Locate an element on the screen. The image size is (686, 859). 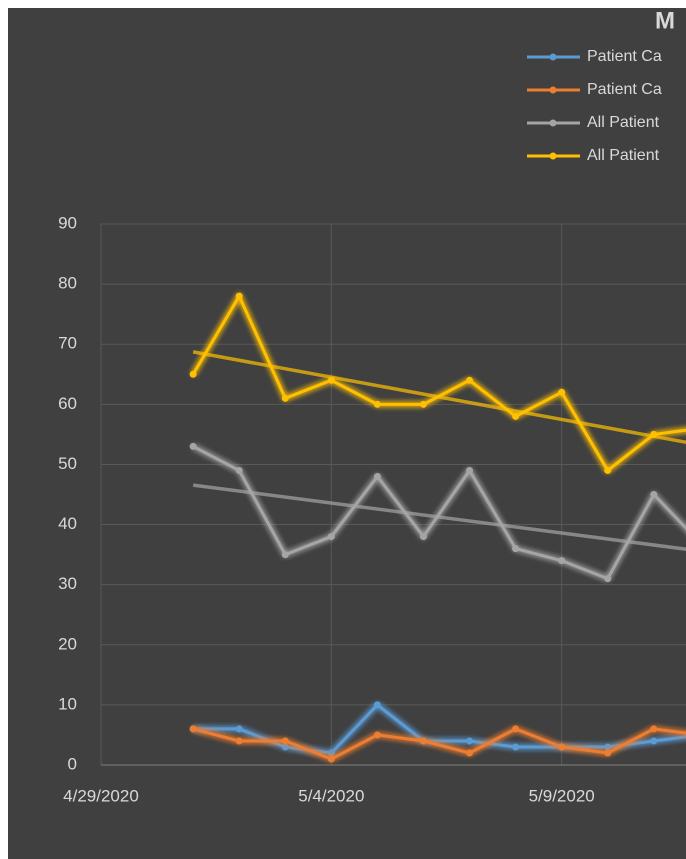
chart-title: M is located at coordinates (665, 20).